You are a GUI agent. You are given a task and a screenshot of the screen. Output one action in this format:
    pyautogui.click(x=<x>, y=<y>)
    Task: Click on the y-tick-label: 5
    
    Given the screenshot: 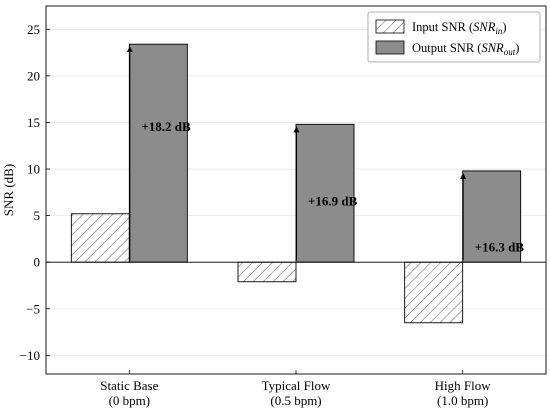 What is the action you would take?
    pyautogui.click(x=37, y=215)
    